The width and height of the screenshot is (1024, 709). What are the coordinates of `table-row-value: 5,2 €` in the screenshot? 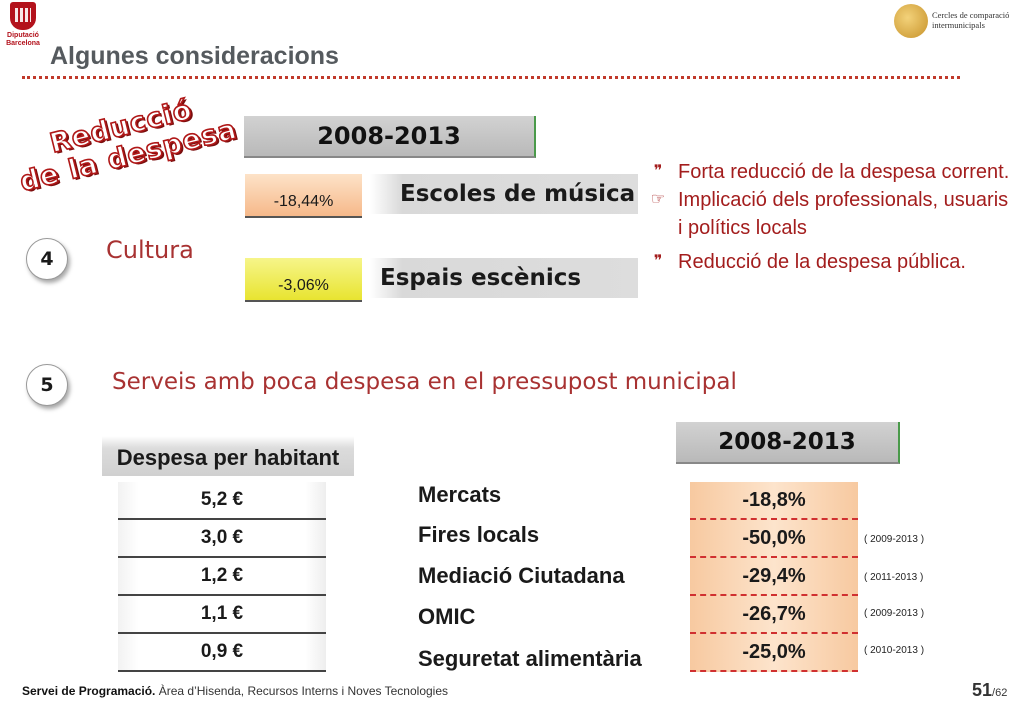 It's located at (222, 501).